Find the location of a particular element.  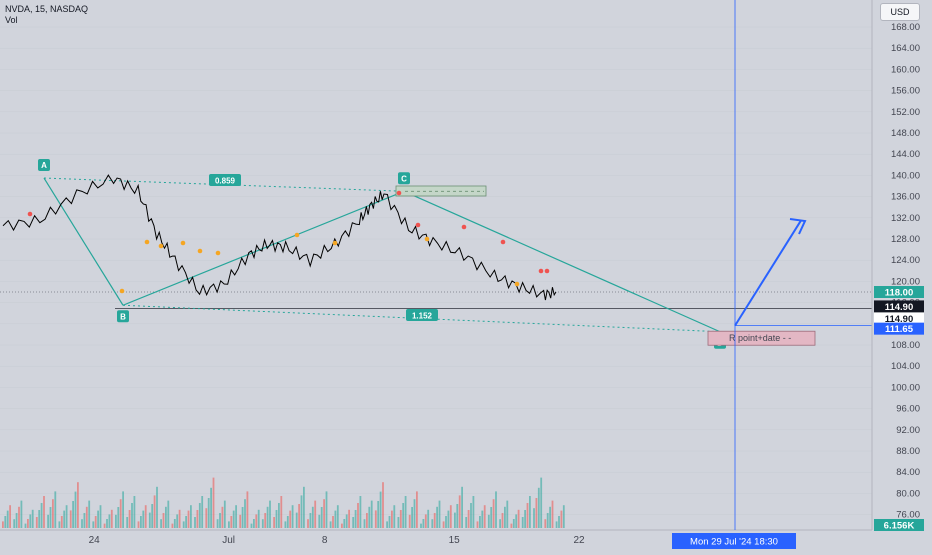

projection-arrow-shaft is located at coordinates (768, 273).